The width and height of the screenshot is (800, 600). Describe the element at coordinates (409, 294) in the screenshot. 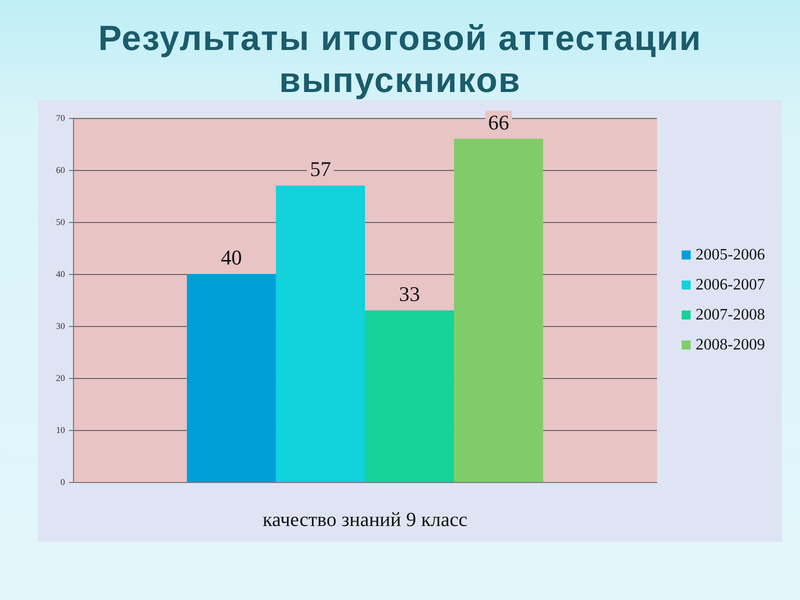

I see `data-label: 33` at that location.